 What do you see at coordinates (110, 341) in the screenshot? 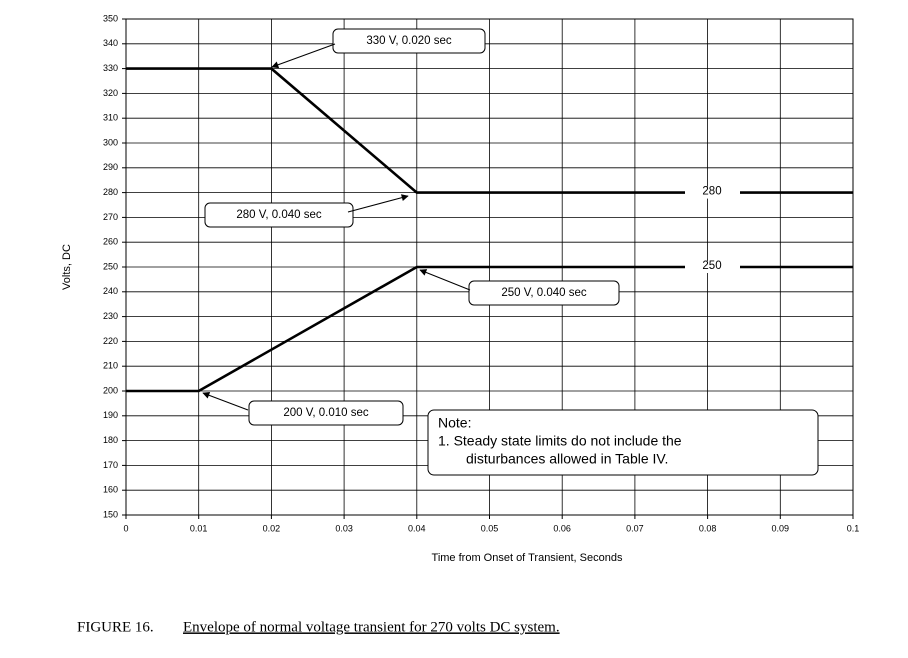
I see `y-tick-label: 220` at bounding box center [110, 341].